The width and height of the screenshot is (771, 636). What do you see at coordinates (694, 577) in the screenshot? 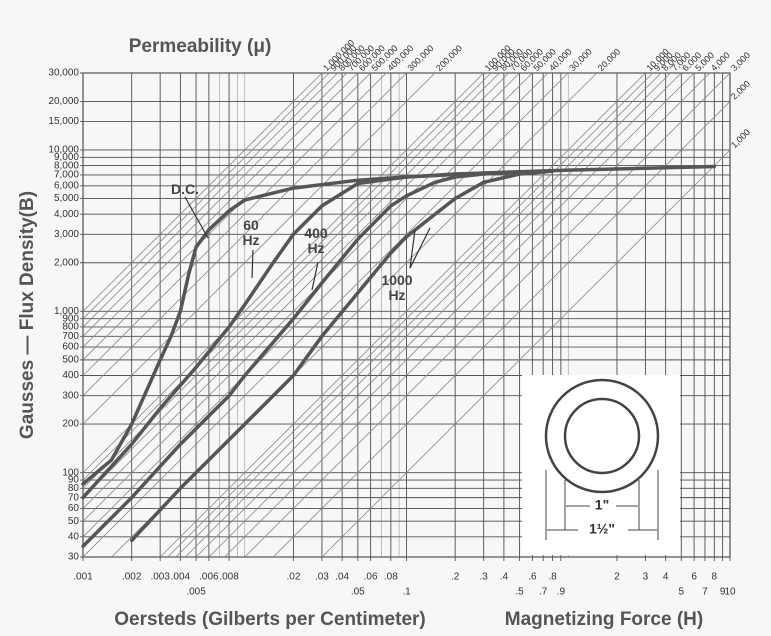
I see `x-tick-label: 6` at bounding box center [694, 577].